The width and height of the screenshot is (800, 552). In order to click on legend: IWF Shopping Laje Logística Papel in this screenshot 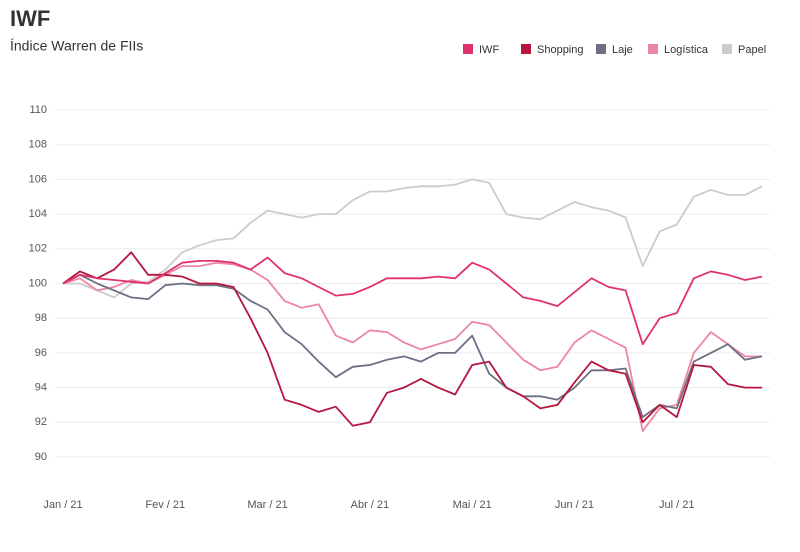, I will do `click(614, 50)`.